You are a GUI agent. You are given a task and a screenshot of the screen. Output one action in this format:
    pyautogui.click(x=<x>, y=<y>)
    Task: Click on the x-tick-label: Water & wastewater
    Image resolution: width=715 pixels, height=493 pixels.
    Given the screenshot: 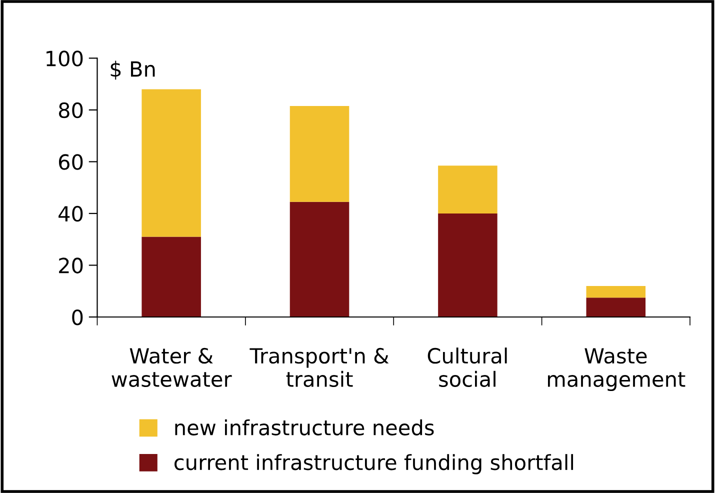 What is the action you would take?
    pyautogui.click(x=172, y=368)
    